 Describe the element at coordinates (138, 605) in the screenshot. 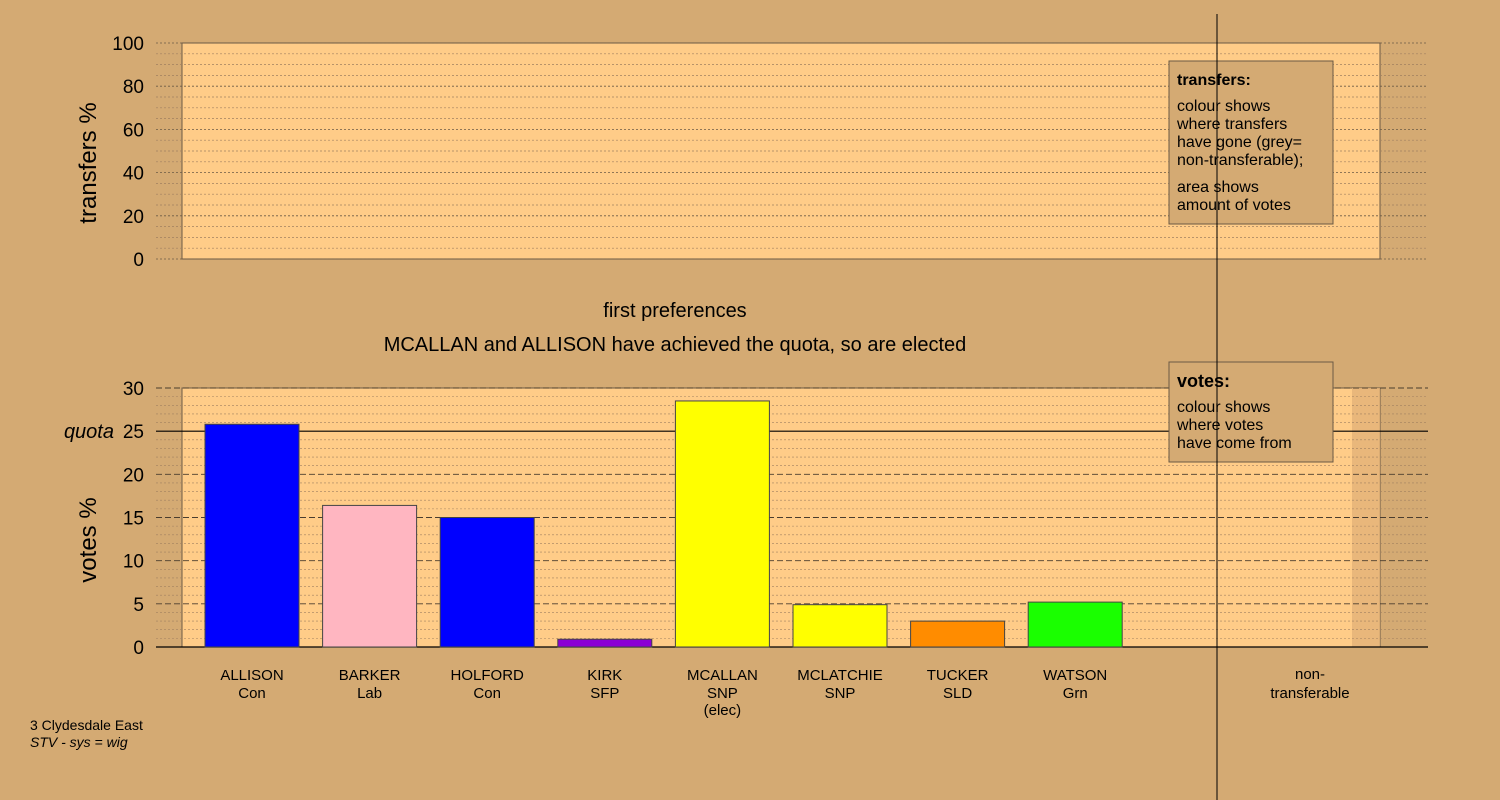

I see `votes-tick-label: 5` at that location.